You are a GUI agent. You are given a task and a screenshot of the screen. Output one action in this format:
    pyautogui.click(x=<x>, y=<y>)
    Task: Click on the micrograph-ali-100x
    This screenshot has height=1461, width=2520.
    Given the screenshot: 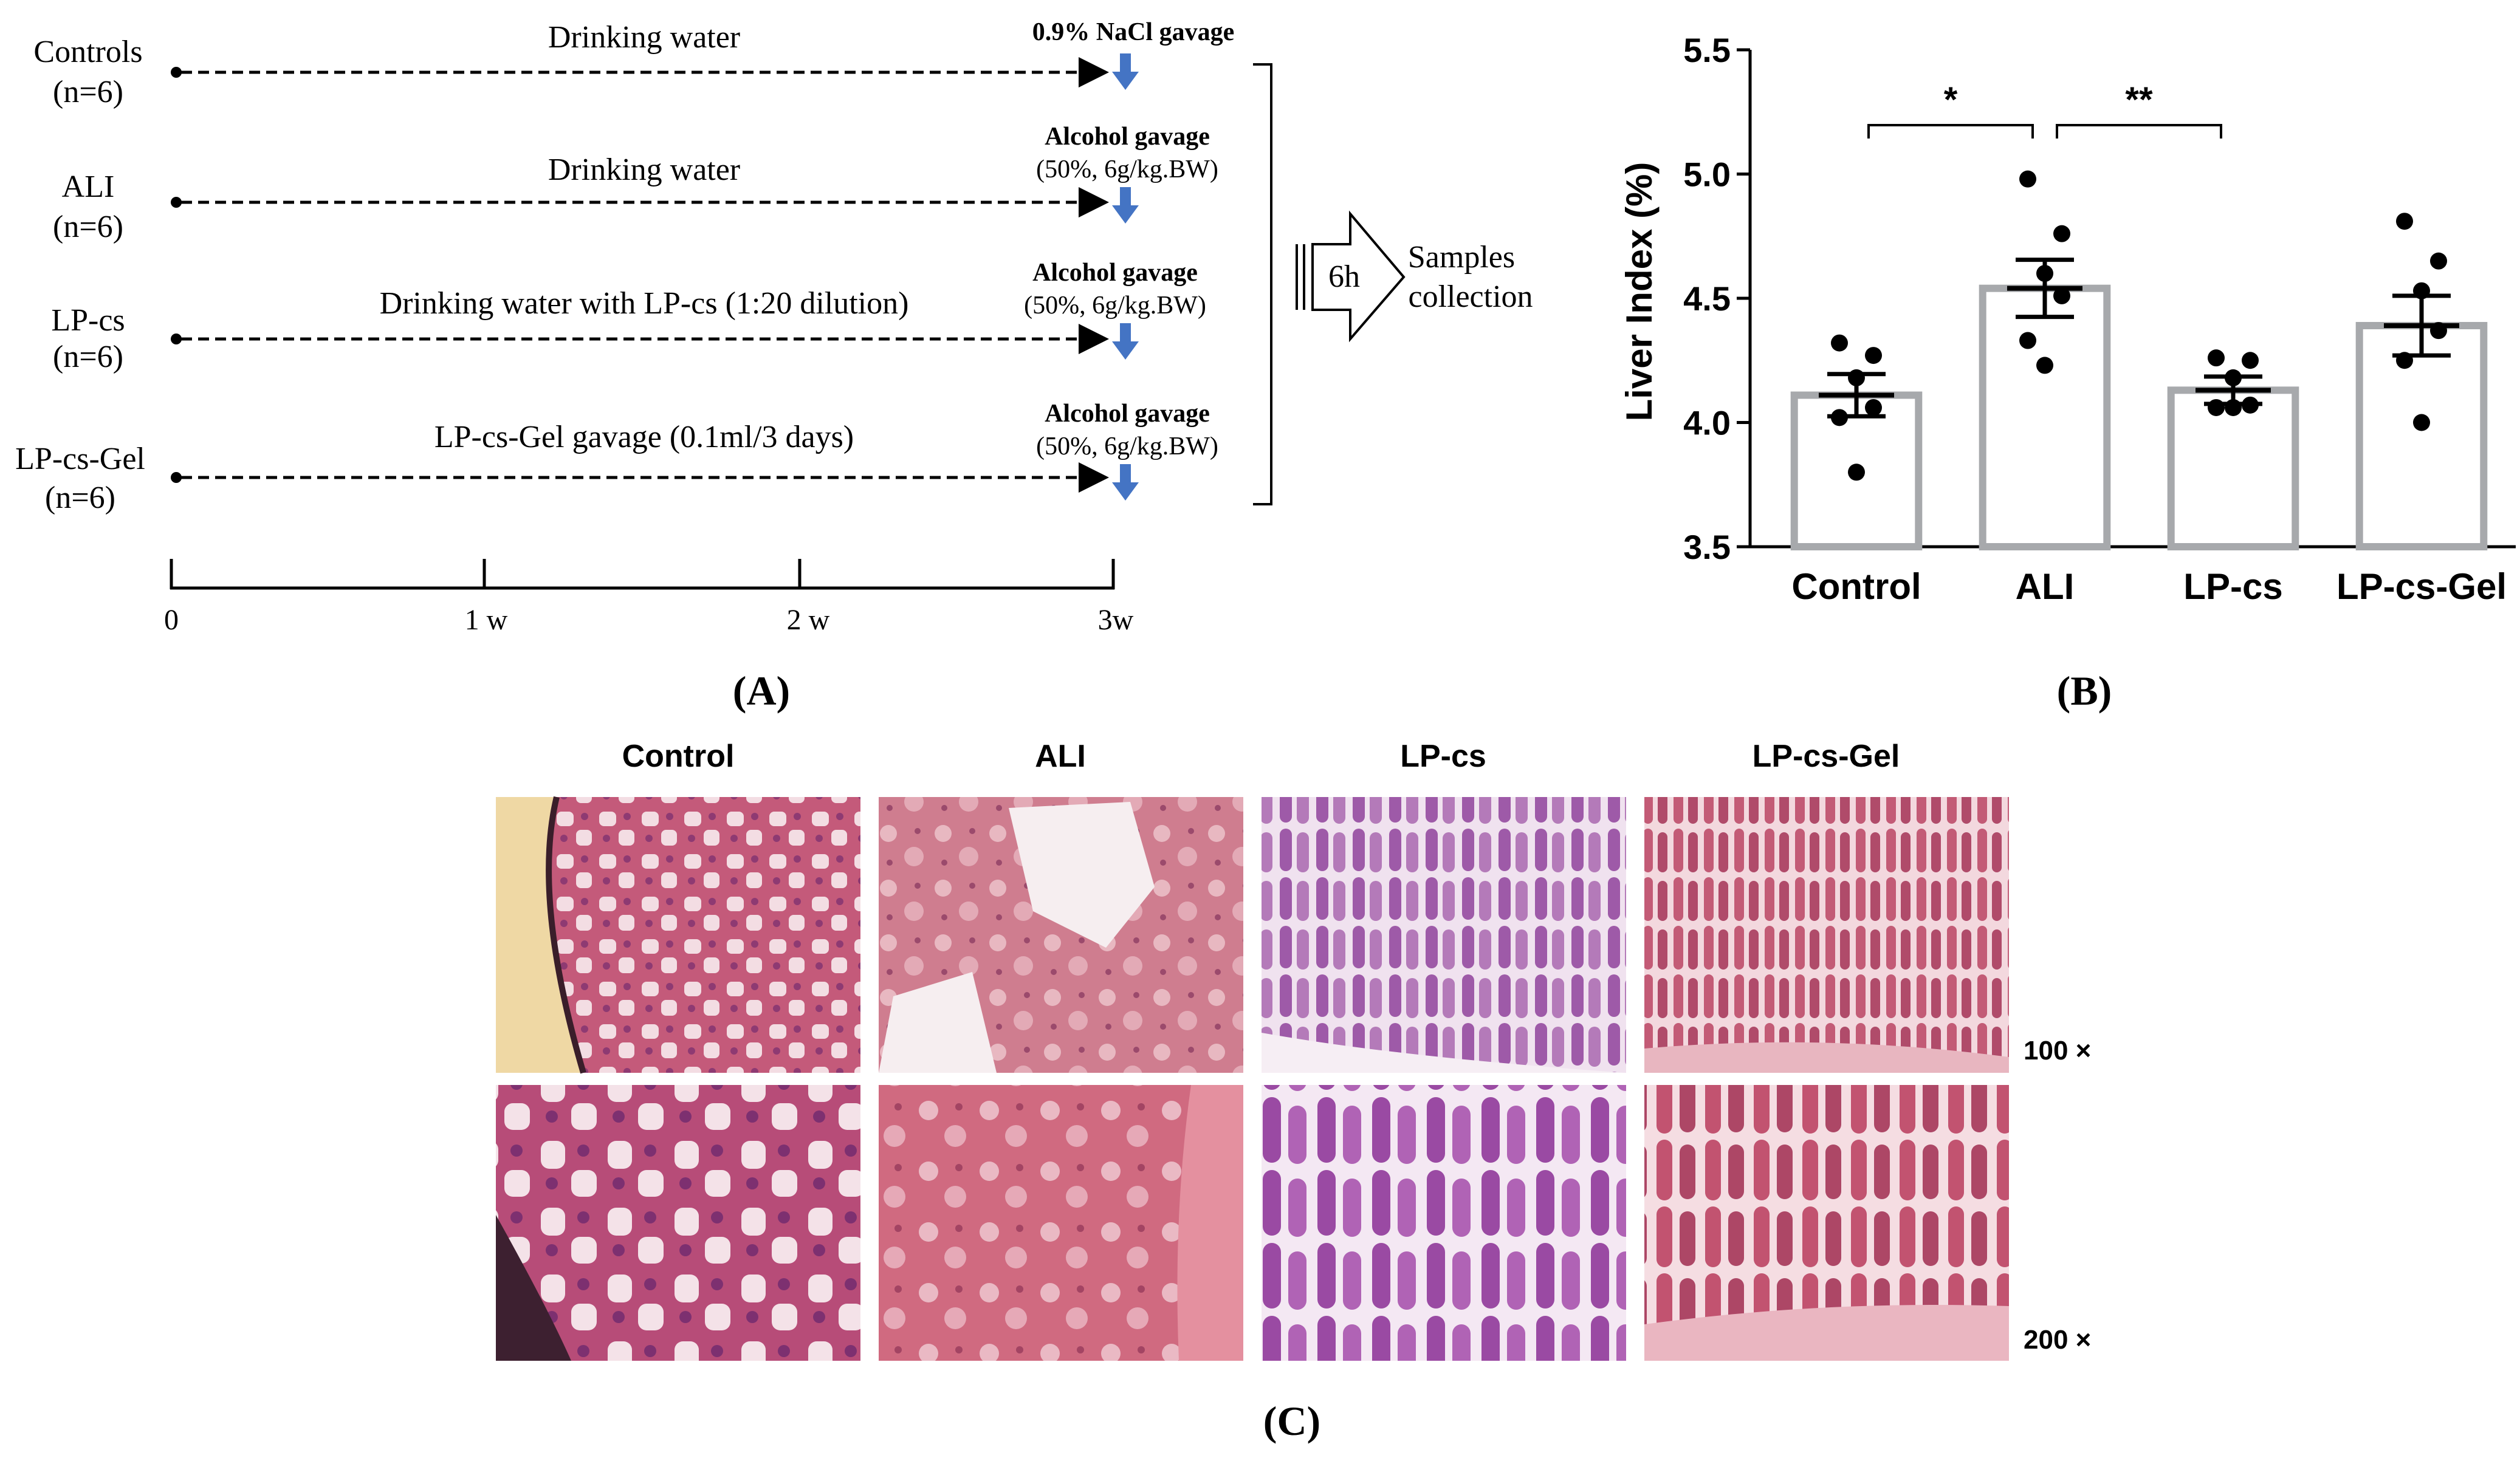 What is the action you would take?
    pyautogui.click(x=1061, y=935)
    